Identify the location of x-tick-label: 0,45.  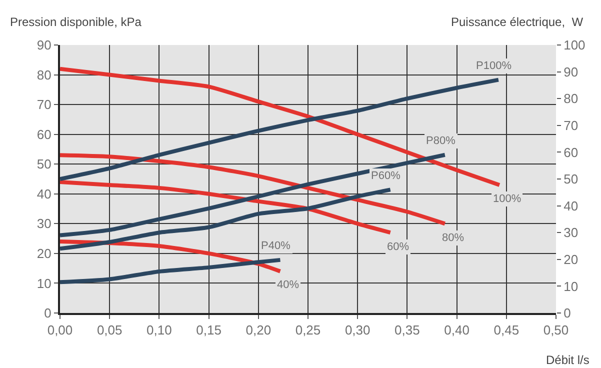
(507, 330).